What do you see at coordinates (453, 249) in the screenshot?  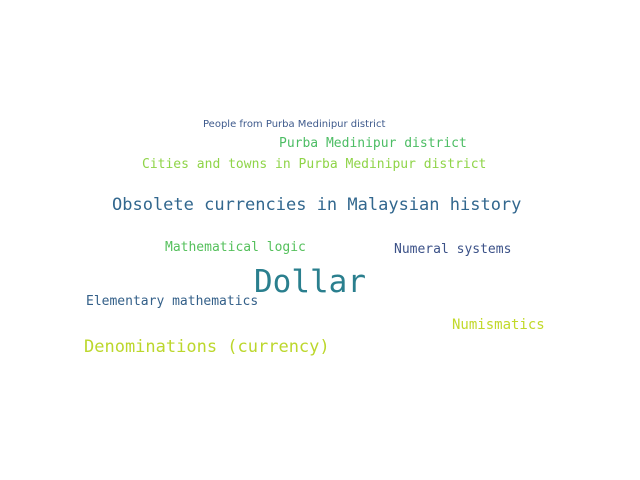 I see `word-numeral-systems: Numeral systems` at bounding box center [453, 249].